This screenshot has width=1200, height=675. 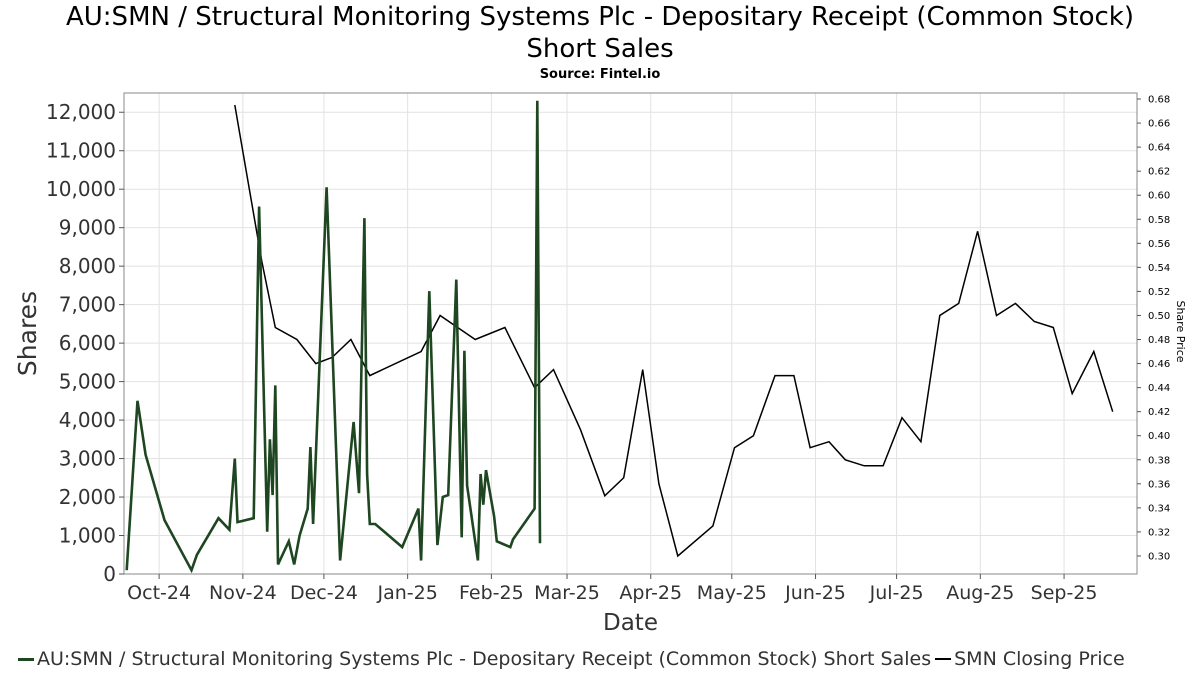 What do you see at coordinates (1159, 436) in the screenshot?
I see `y2-tick-label: 0.40` at bounding box center [1159, 436].